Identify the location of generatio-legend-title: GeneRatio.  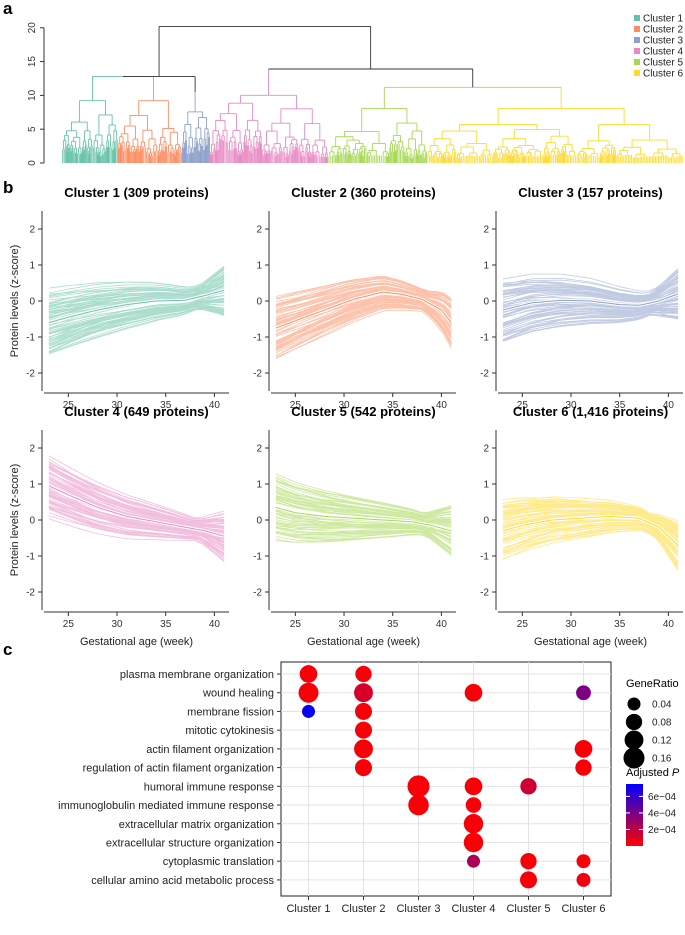
(652, 684).